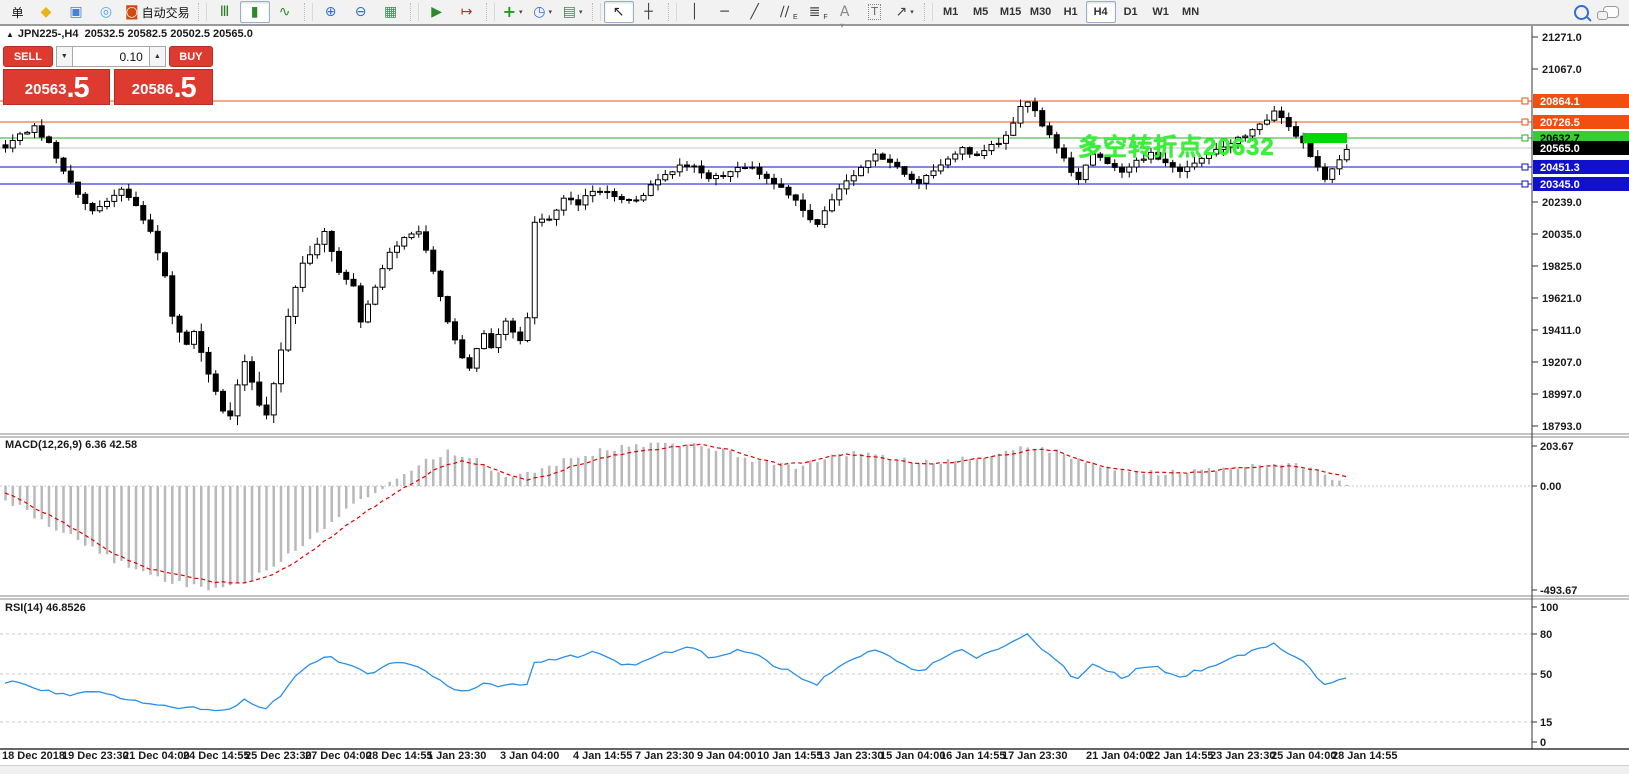 This screenshot has height=774, width=1629. What do you see at coordinates (875, 12) in the screenshot?
I see `label-button: T` at bounding box center [875, 12].